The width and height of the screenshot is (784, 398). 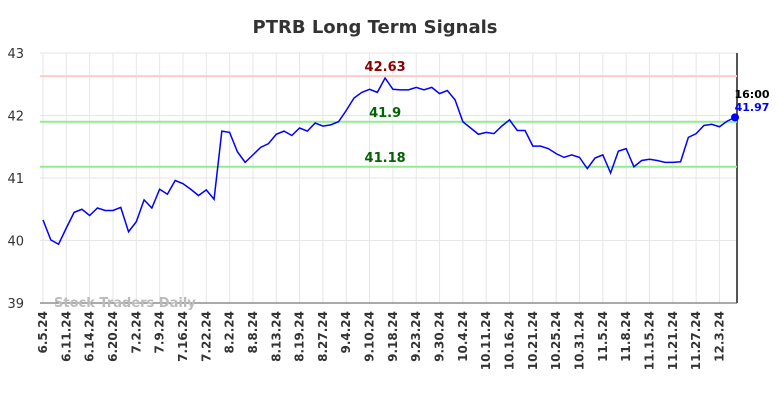 What do you see at coordinates (370, 336) in the screenshot?
I see `x-tick-label: 9.10.24` at bounding box center [370, 336].